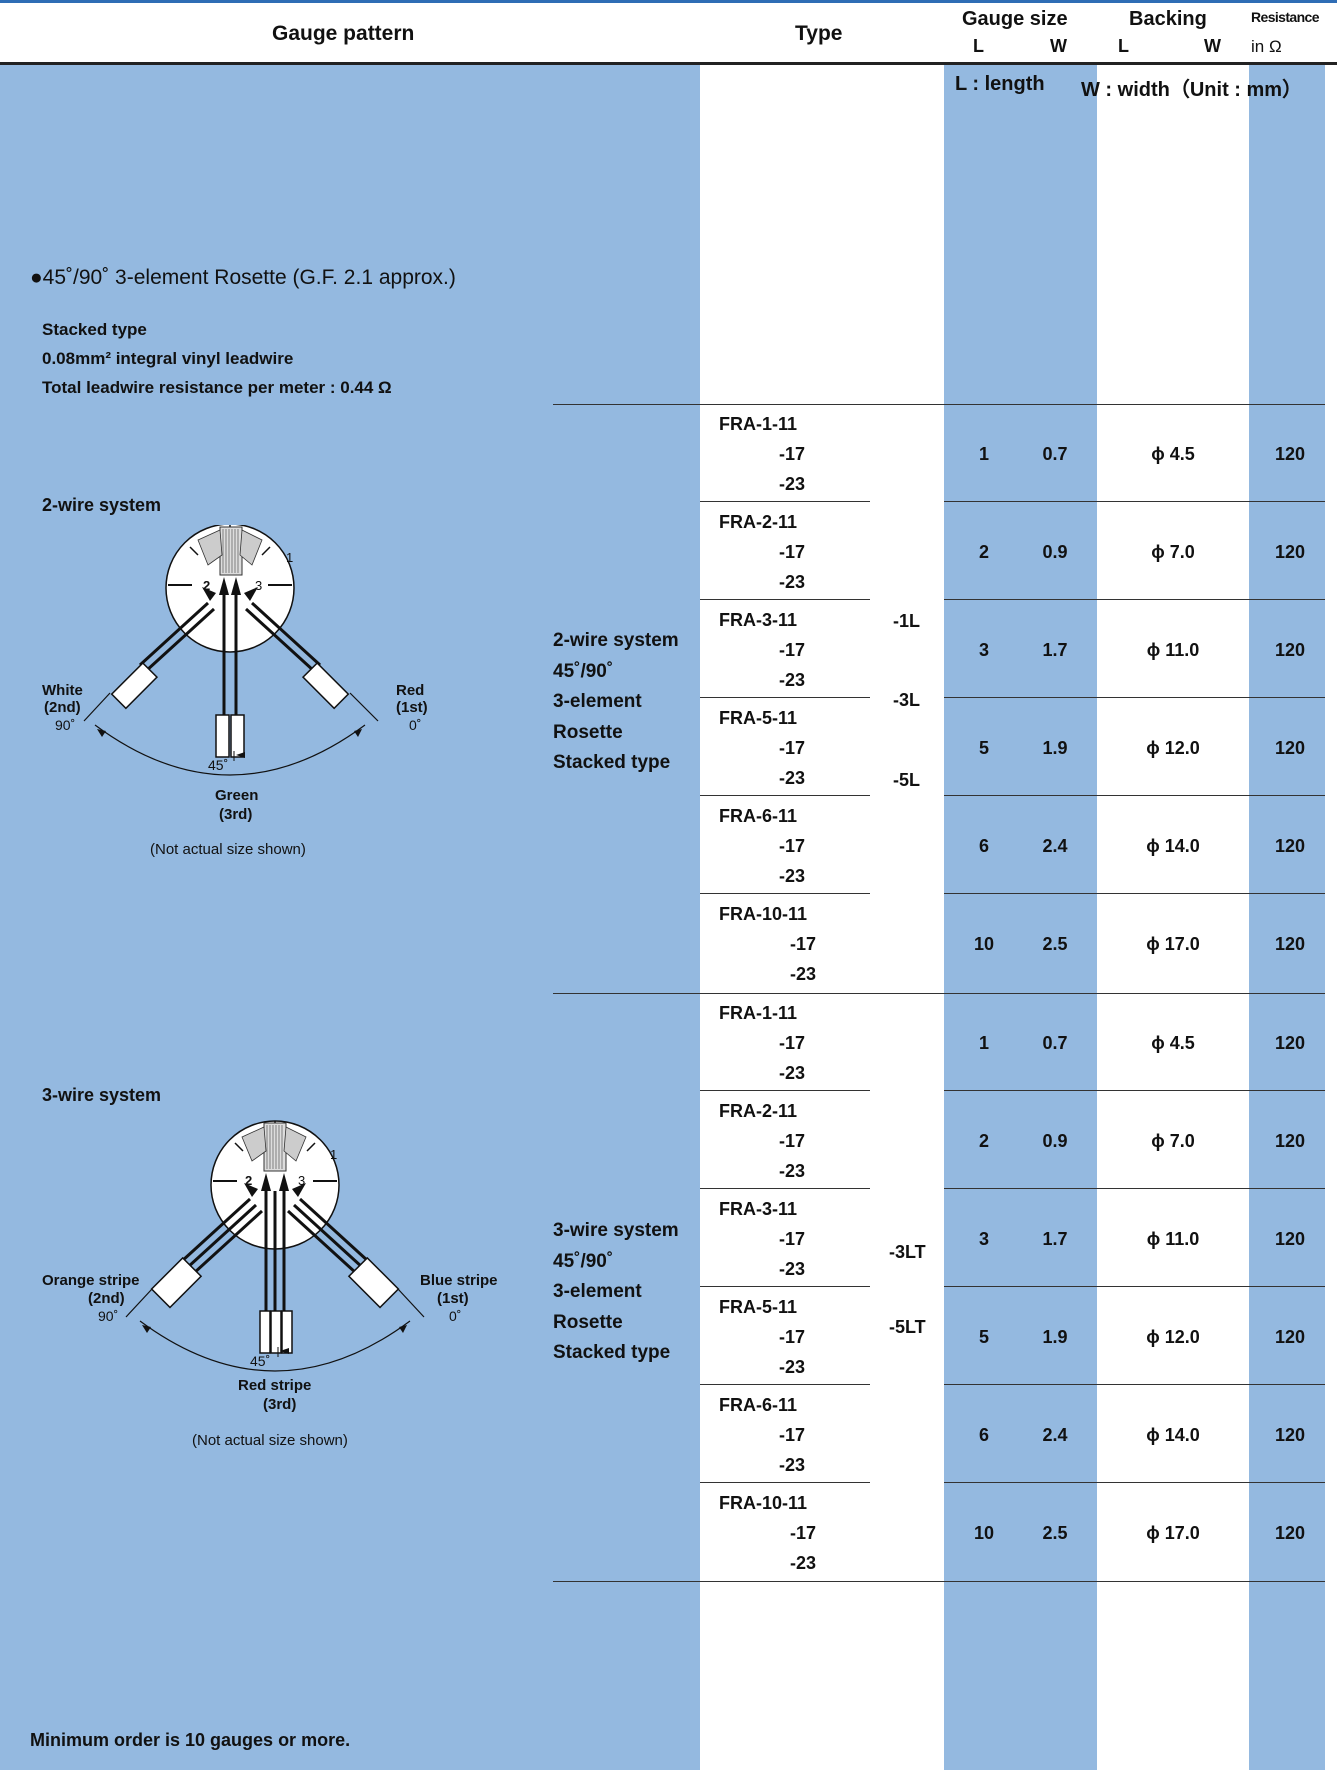 The image size is (1337, 1770). What do you see at coordinates (1173, 748) in the screenshot?
I see `backing-diameter: ϕ 12.0` at bounding box center [1173, 748].